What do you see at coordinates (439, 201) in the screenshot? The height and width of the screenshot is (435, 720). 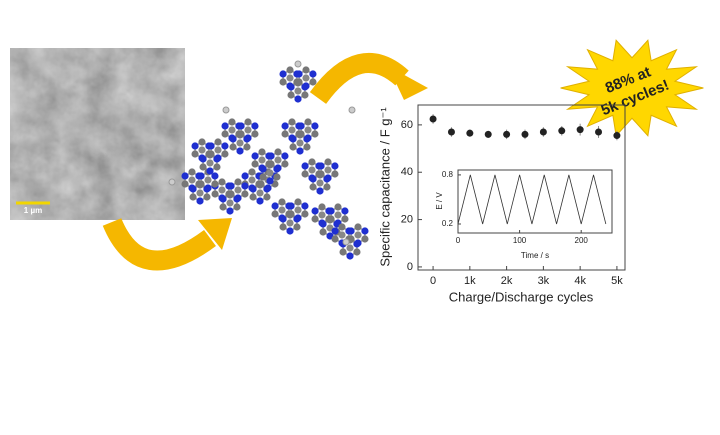 I see `inset-y-label: E / V` at bounding box center [439, 201].